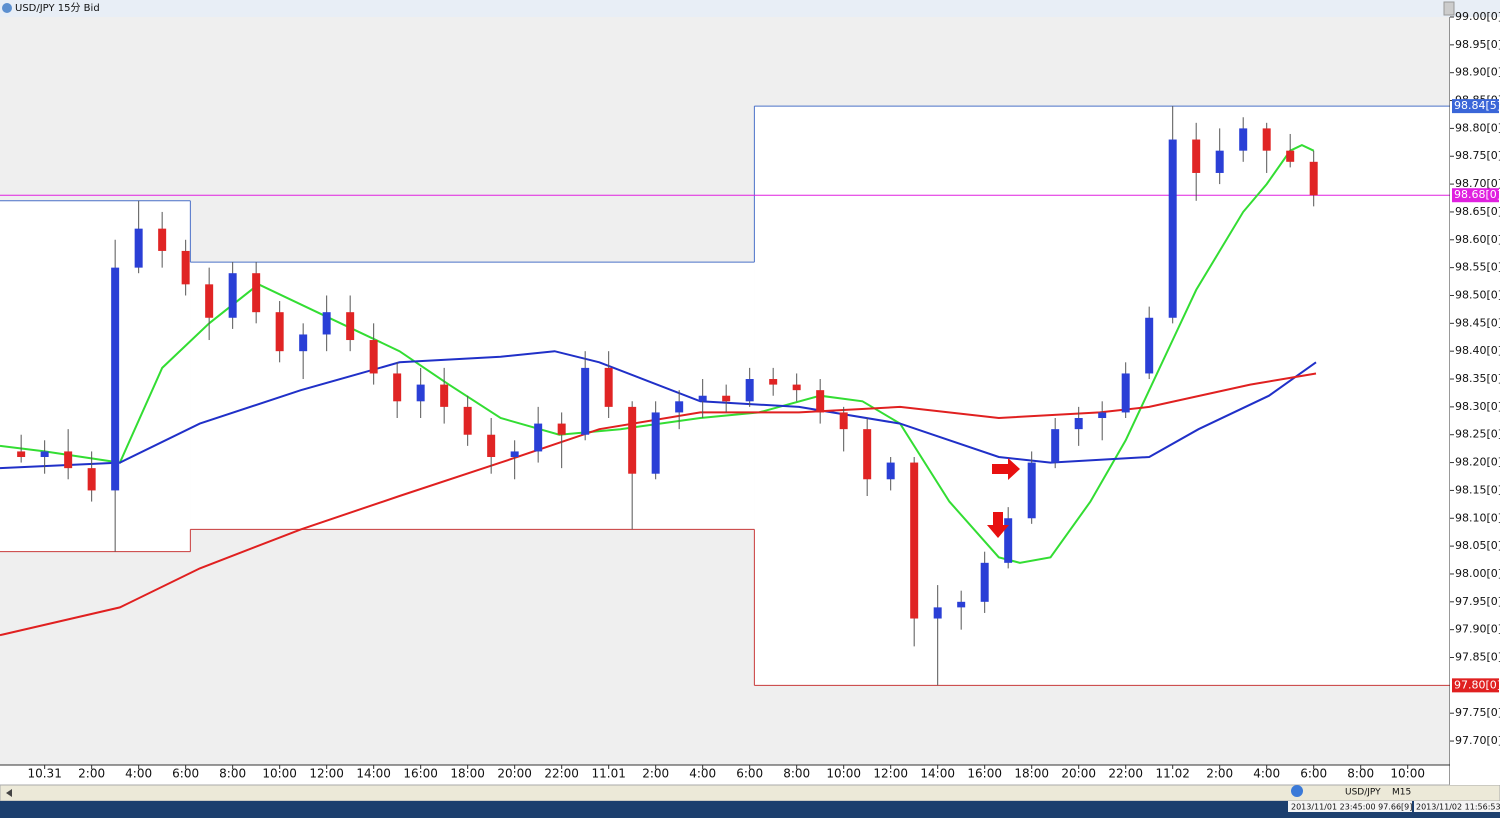  I want to click on y-axis-area, so click(1475, 401).